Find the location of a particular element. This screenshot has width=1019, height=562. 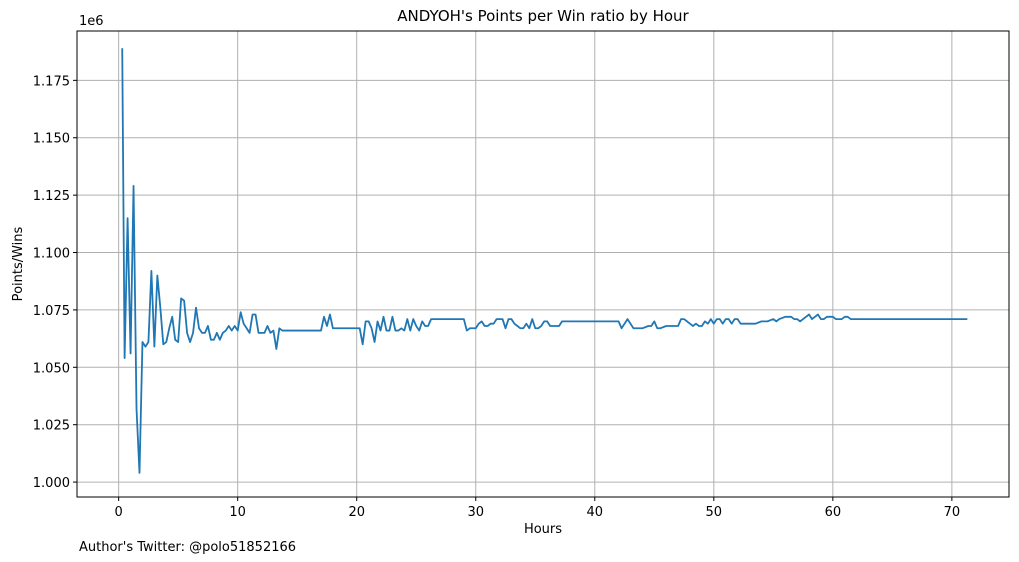

y-tick-label: 1.175 is located at coordinates (51, 81).